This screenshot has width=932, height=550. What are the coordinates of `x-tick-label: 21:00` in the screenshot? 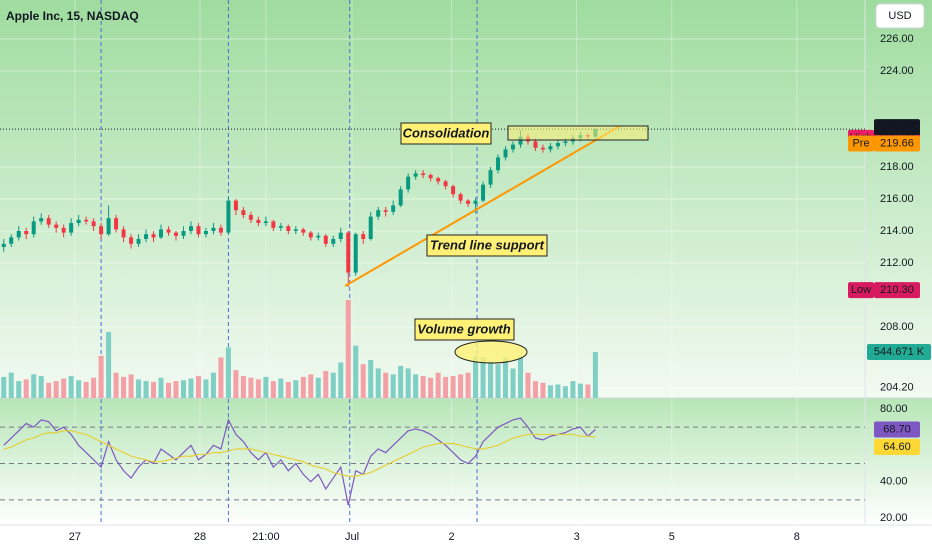 It's located at (266, 537).